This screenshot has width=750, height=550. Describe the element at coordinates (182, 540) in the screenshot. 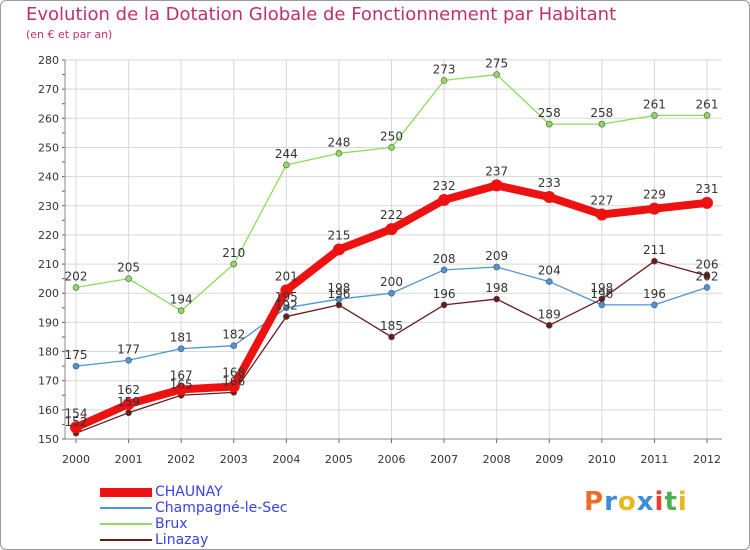

I see `legend-label: Linazay` at that location.